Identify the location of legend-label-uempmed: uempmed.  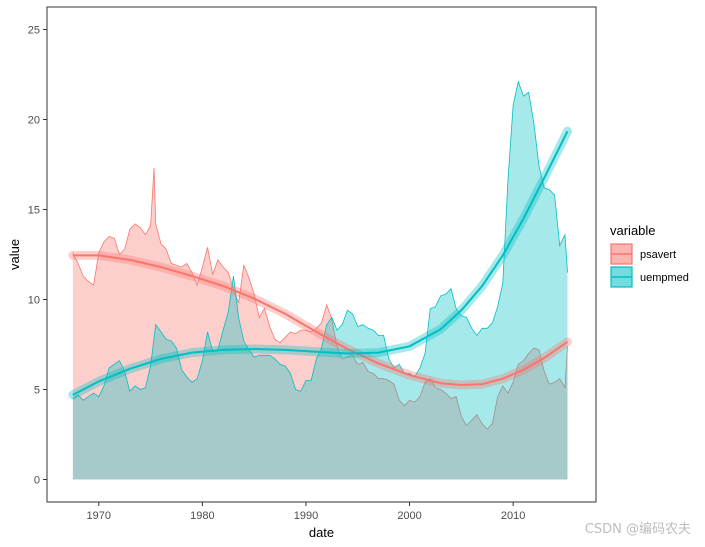
(664, 278).